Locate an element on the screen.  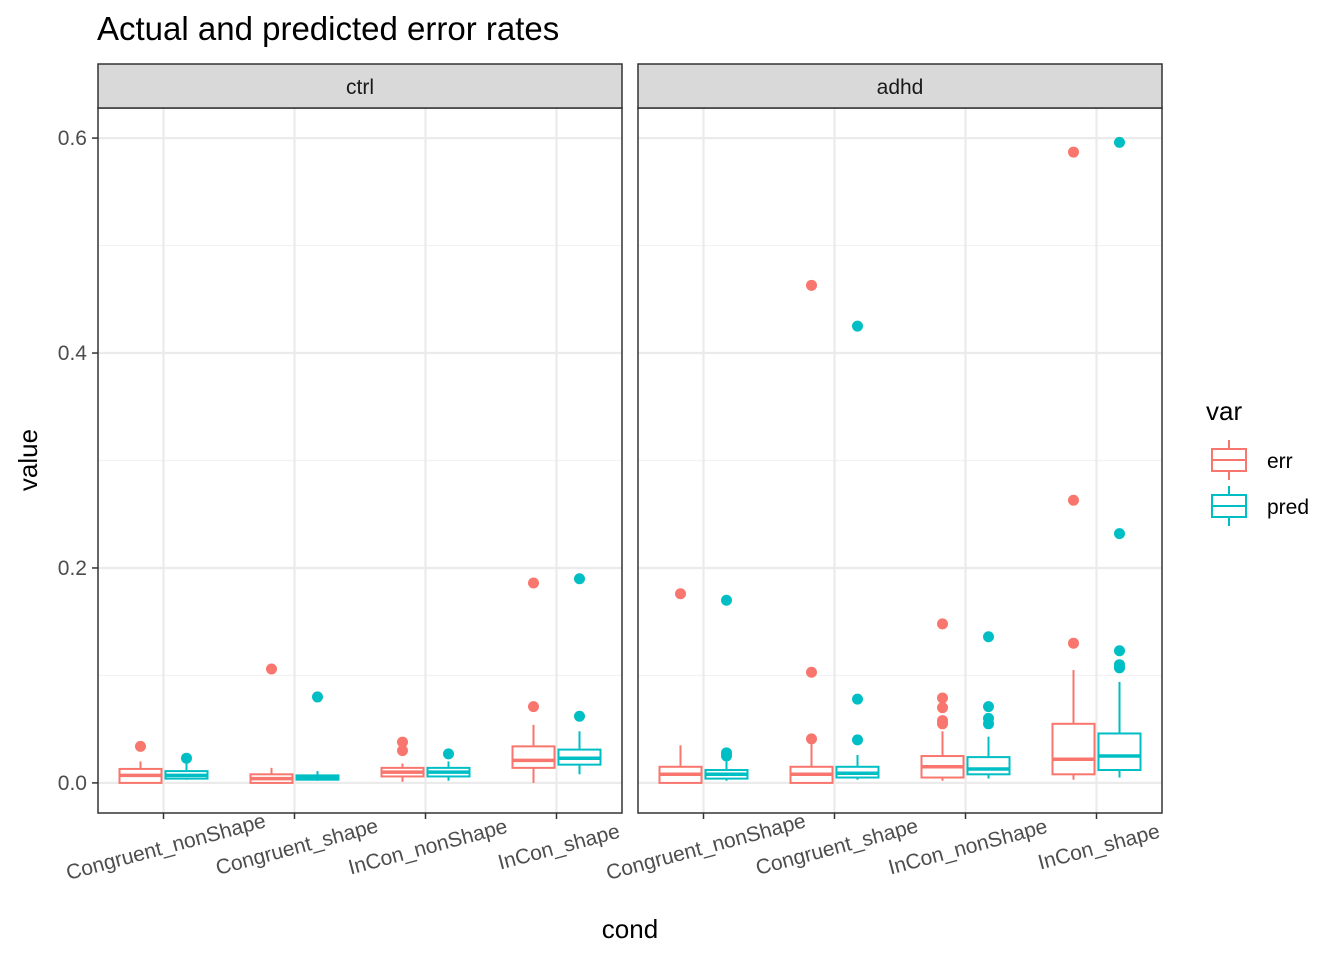
legend-key-err is located at coordinates (1229, 460).